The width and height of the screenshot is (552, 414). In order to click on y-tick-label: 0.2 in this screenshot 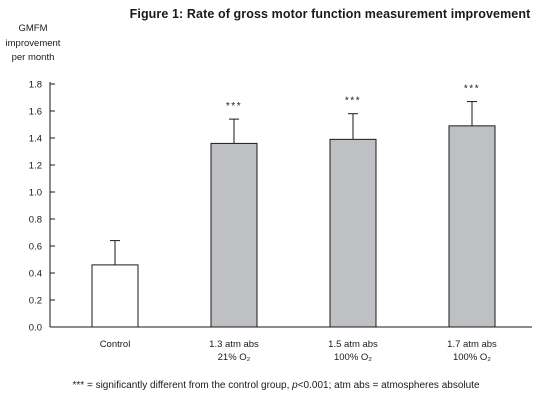, I will do `click(35, 301)`.